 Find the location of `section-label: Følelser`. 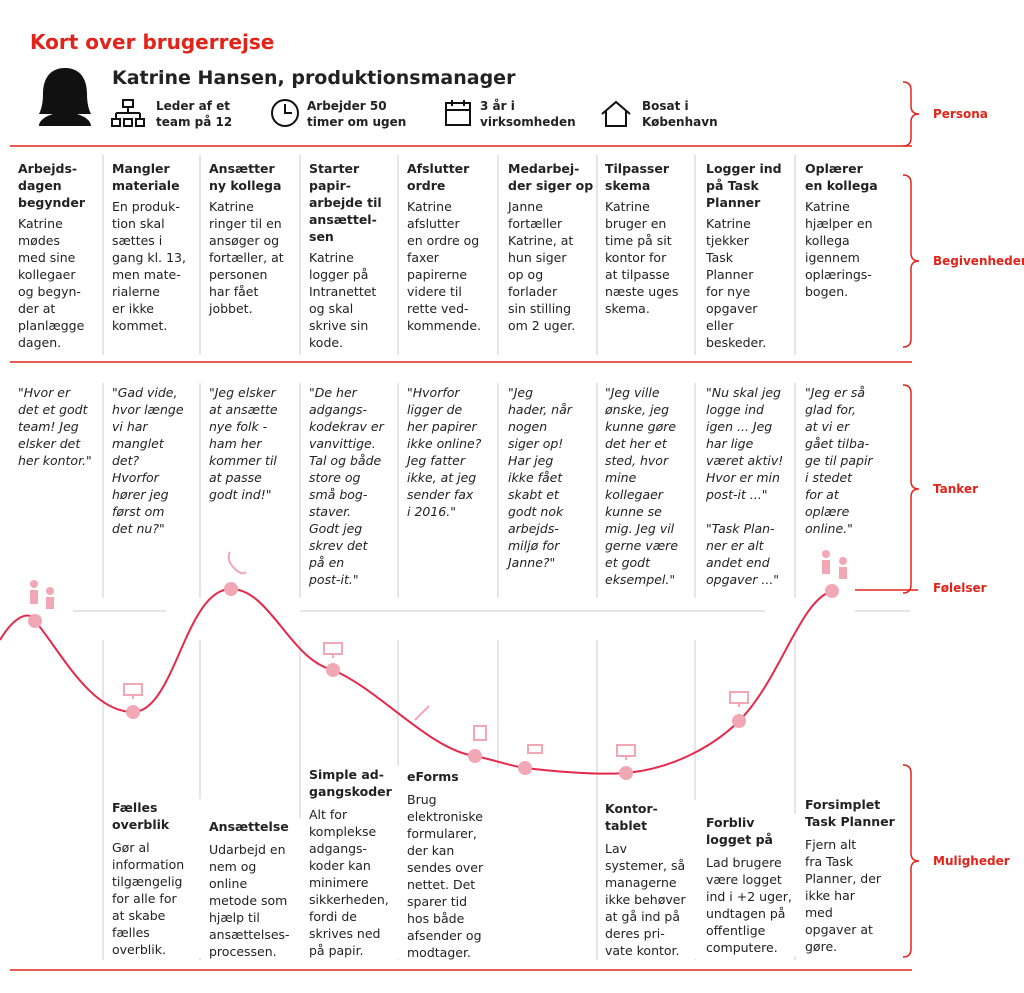

section-label: Følelser is located at coordinates (960, 588).